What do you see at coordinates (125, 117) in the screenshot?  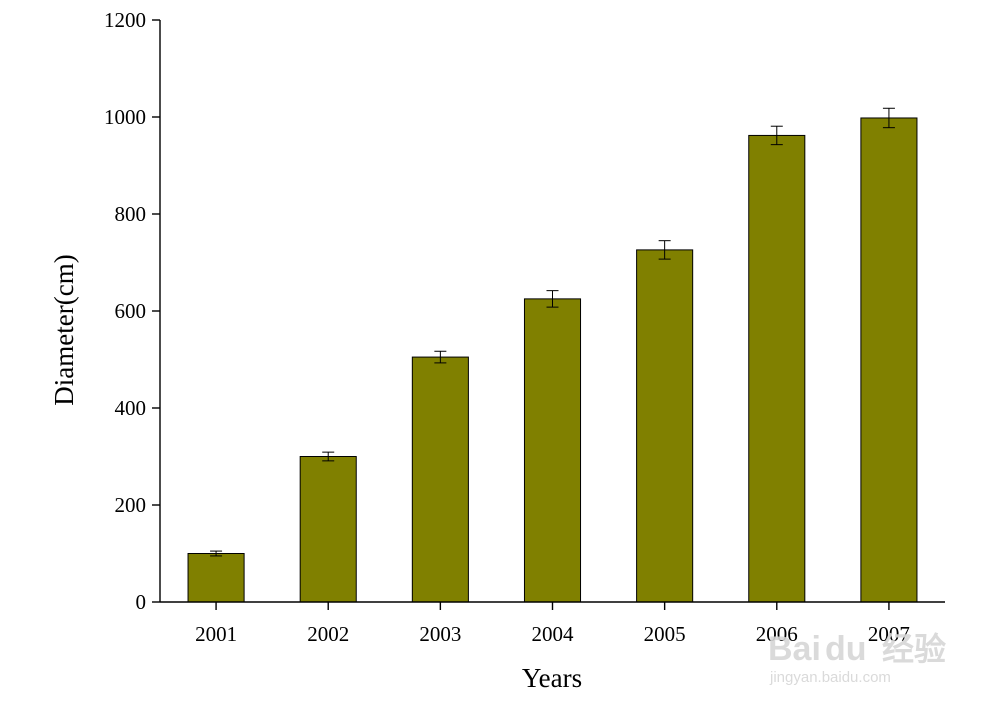 I see `y-tick-label: 1000` at bounding box center [125, 117].